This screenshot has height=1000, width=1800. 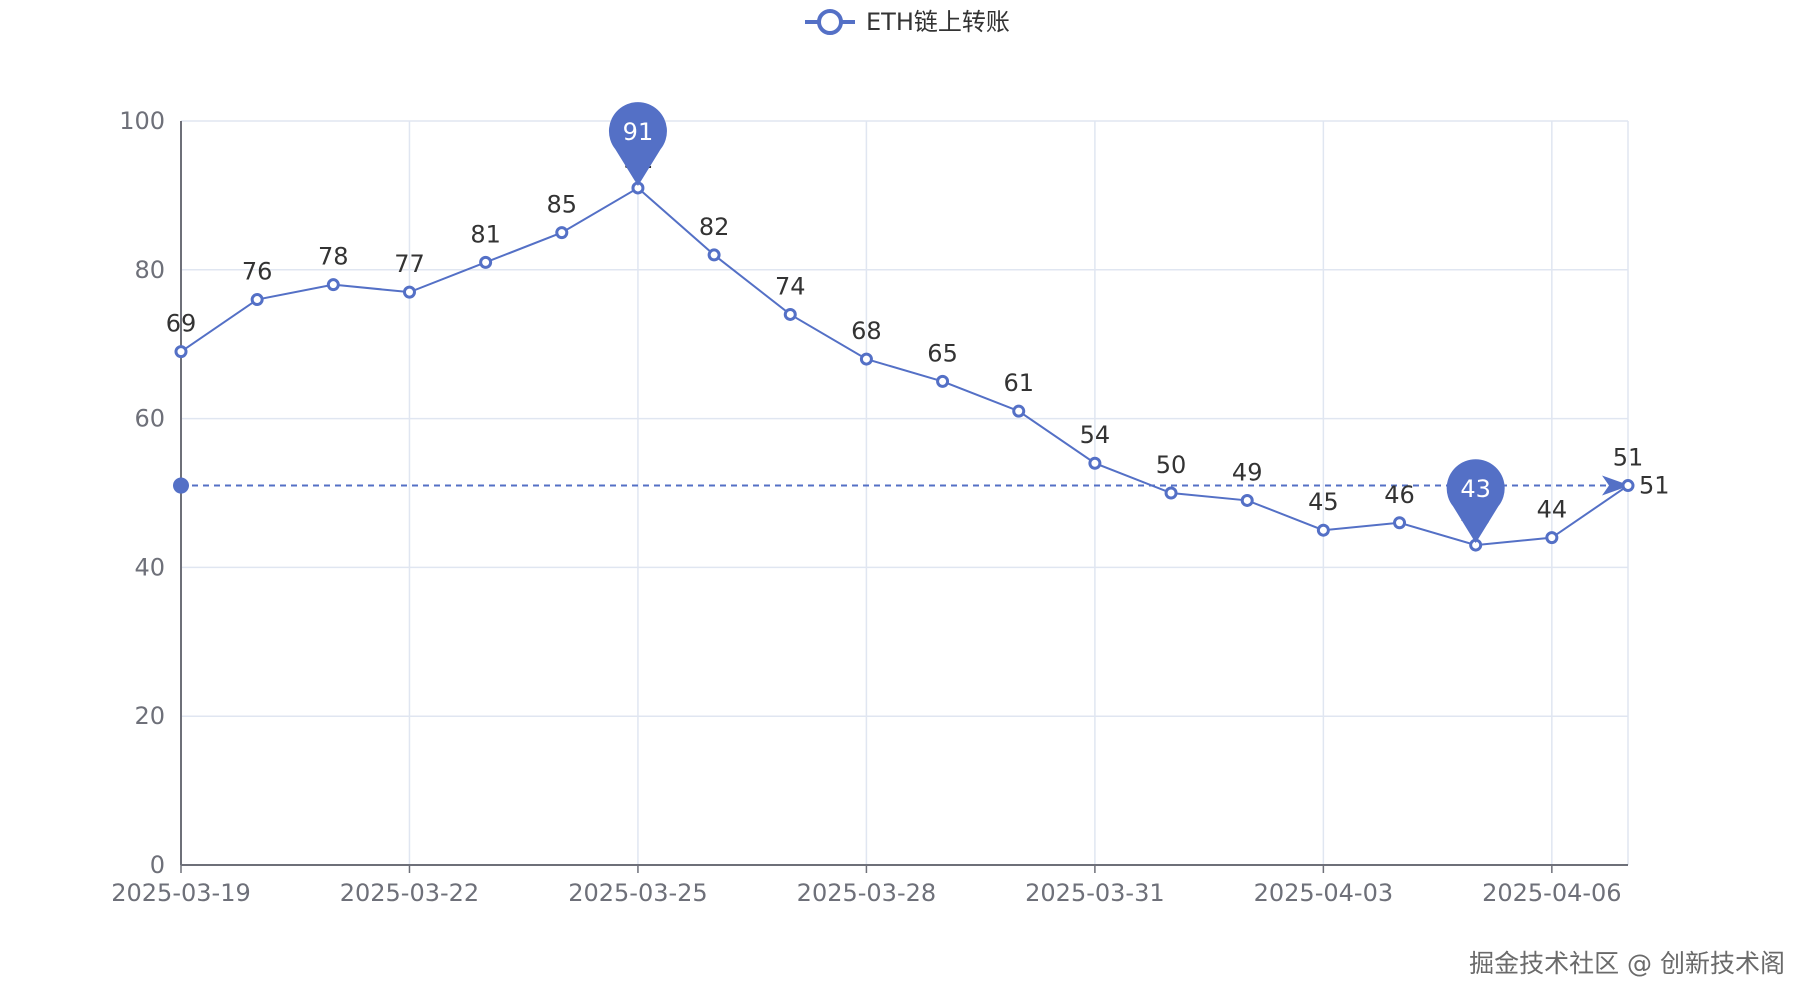 What do you see at coordinates (333, 257) in the screenshot?
I see `data-label: 78` at bounding box center [333, 257].